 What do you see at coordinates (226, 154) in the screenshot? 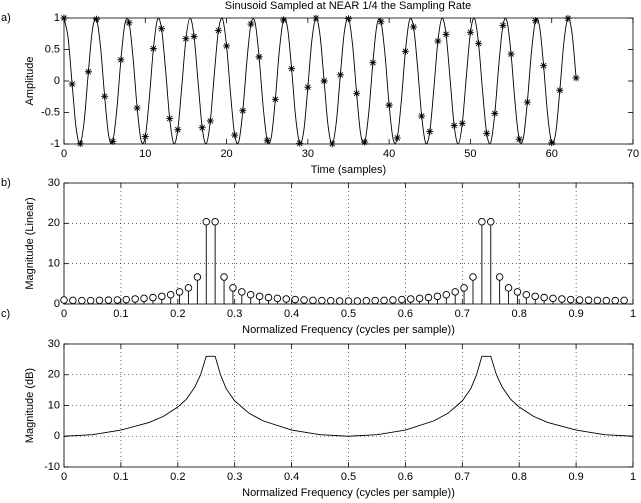
I see `x-tick-label: 20` at bounding box center [226, 154].